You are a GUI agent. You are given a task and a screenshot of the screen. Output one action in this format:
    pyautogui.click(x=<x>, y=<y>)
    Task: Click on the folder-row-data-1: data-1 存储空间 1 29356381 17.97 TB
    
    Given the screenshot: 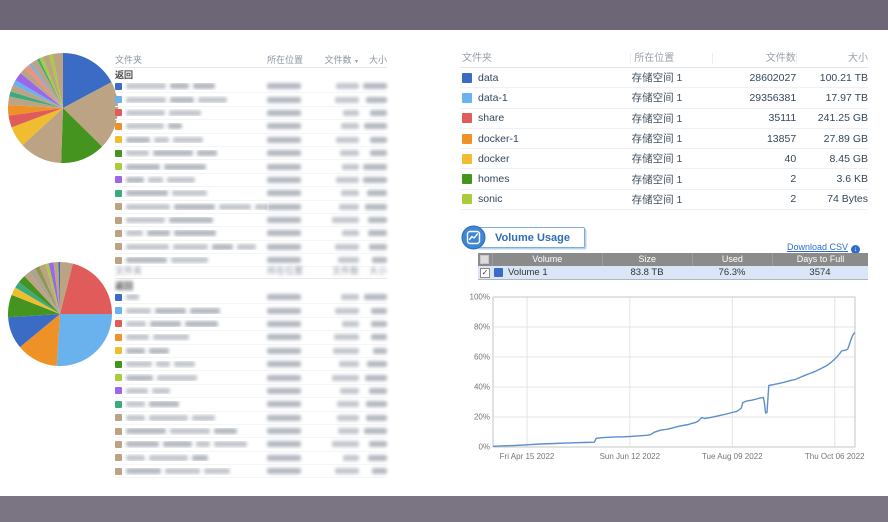 What is the action you would take?
    pyautogui.click(x=664, y=98)
    